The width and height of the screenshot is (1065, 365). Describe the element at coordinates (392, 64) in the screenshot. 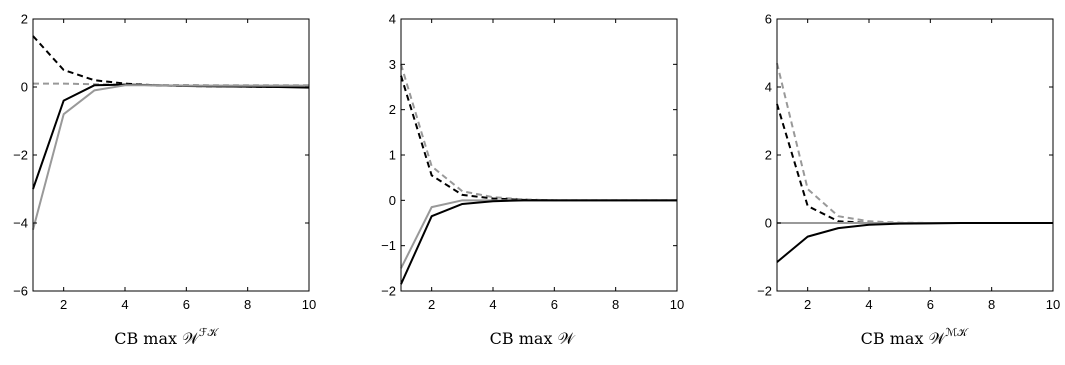

I see `y-tick-label: 3` at that location.